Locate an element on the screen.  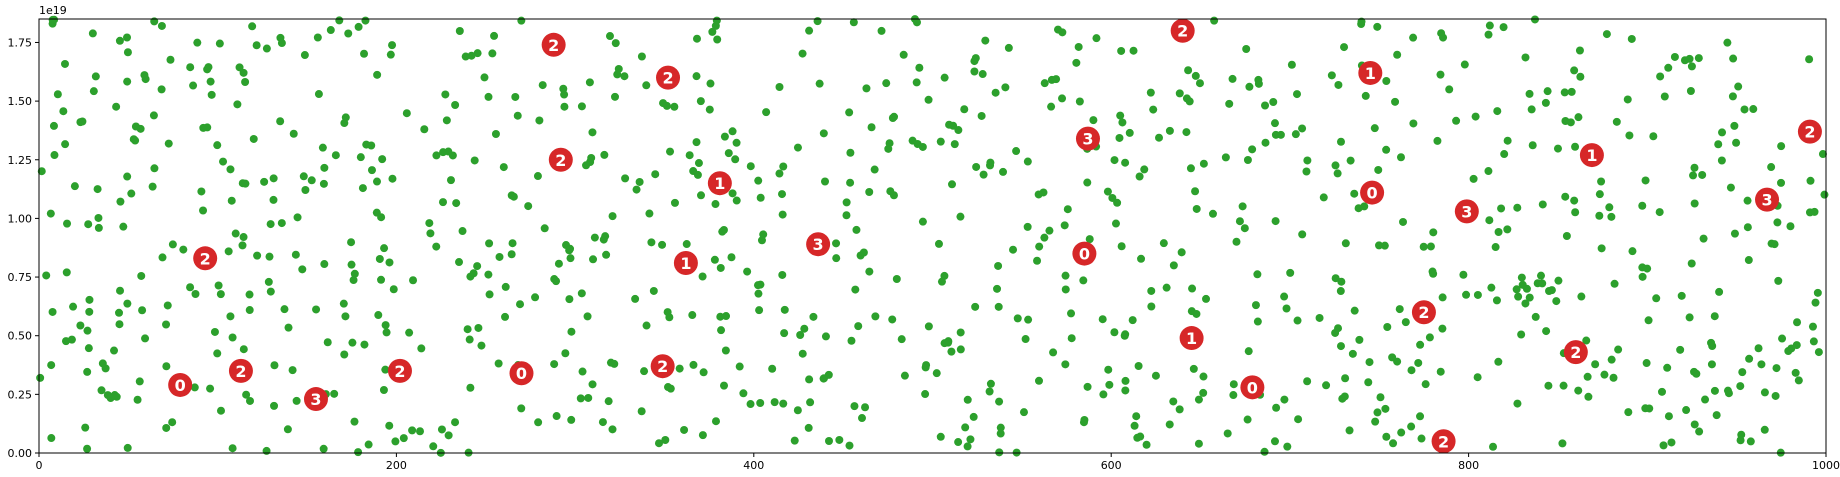
marker-label: 1 is located at coordinates (1370, 73).